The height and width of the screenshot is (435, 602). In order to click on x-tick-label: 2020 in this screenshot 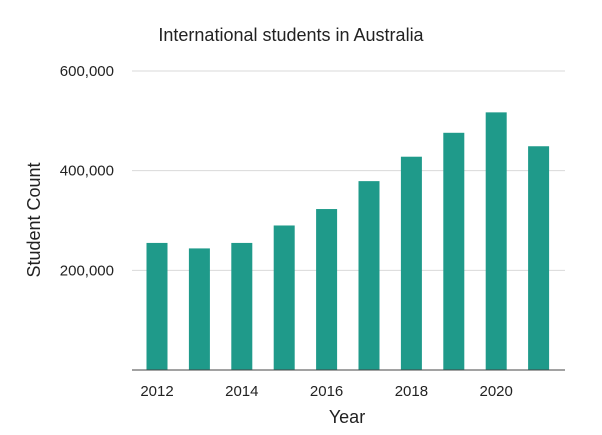, I will do `click(496, 391)`.